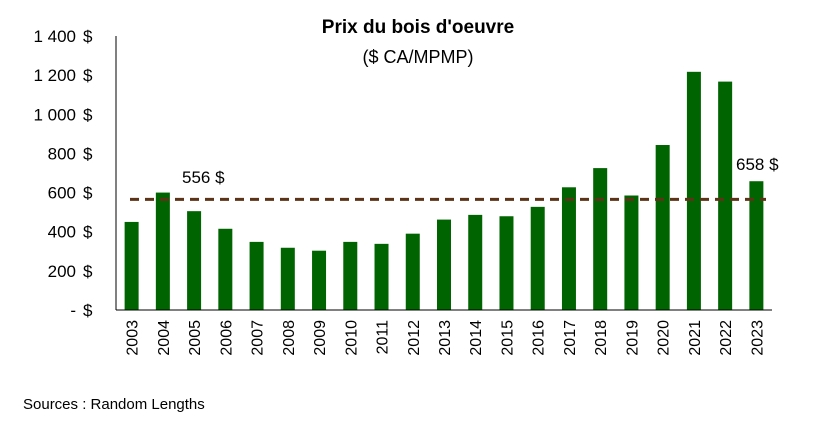 The width and height of the screenshot is (837, 426). I want to click on bar-2019, so click(631, 252).